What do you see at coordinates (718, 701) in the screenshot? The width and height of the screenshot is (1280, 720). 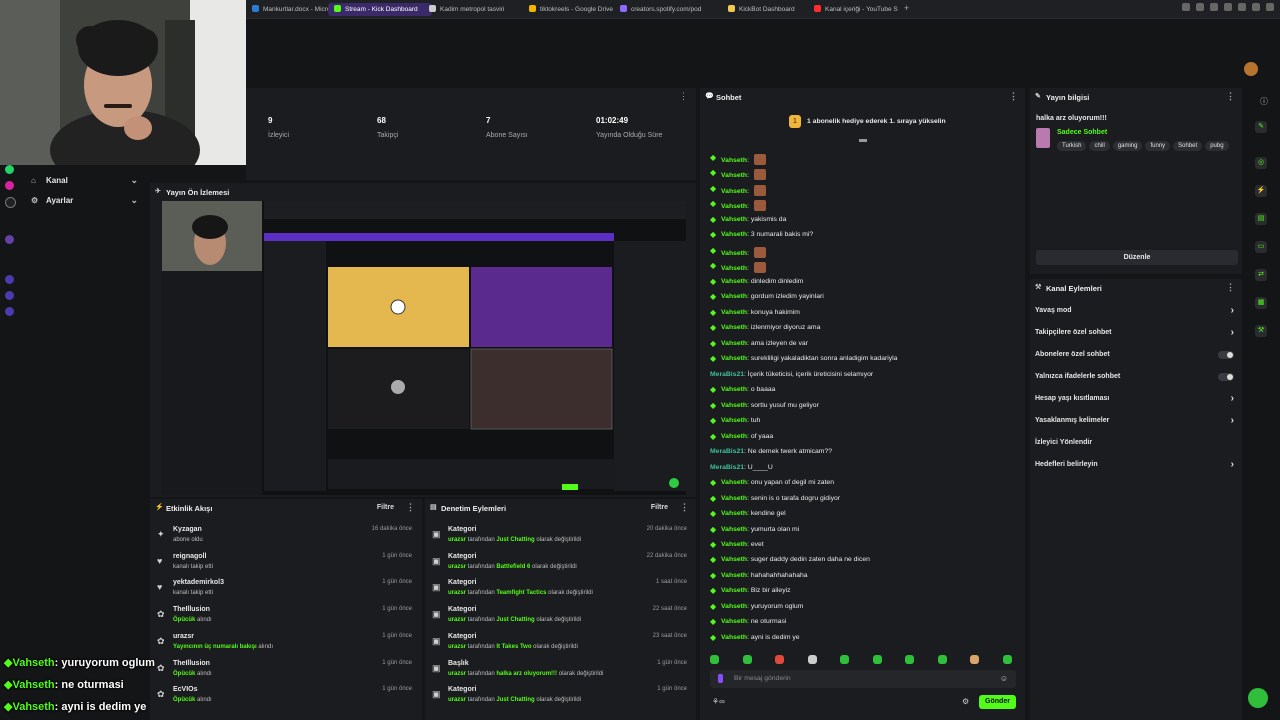 I see `chat-settings-bots-icon: ⚘∞` at bounding box center [718, 701].